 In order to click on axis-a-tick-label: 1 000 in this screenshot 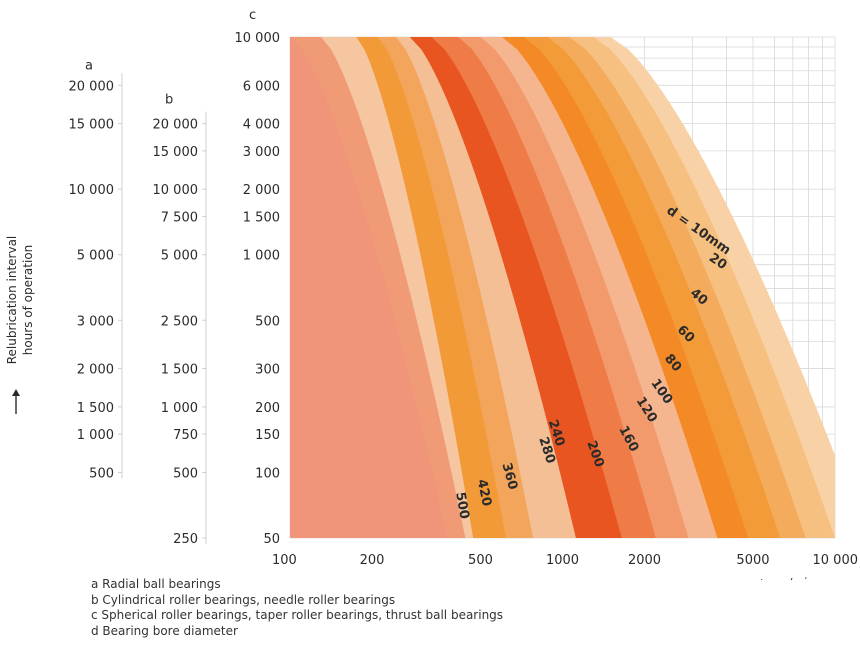, I will do `click(95, 435)`.